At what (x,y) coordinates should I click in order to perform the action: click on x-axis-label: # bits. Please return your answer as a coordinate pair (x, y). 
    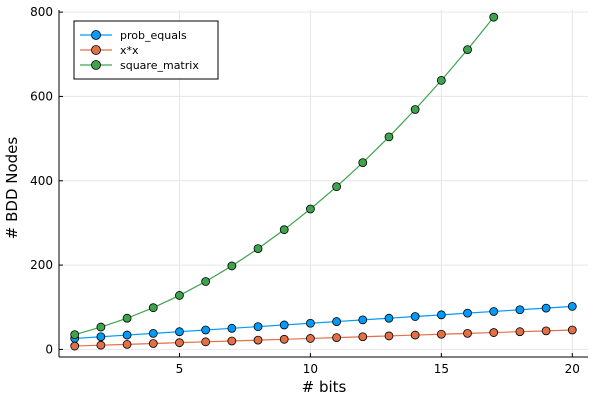
    Looking at the image, I should click on (324, 387).